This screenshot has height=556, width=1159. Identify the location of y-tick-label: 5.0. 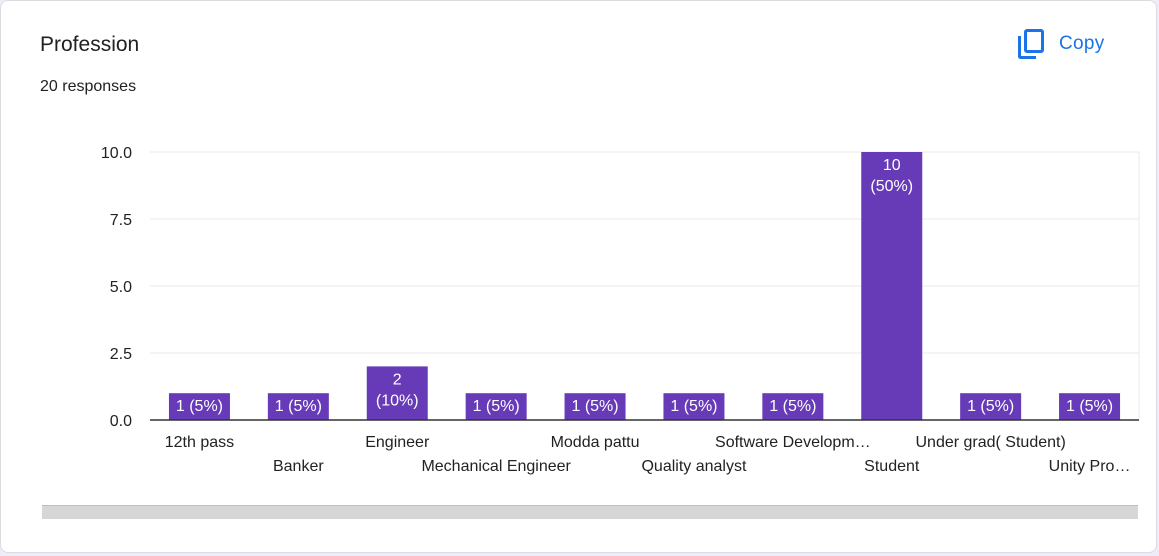
(121, 287).